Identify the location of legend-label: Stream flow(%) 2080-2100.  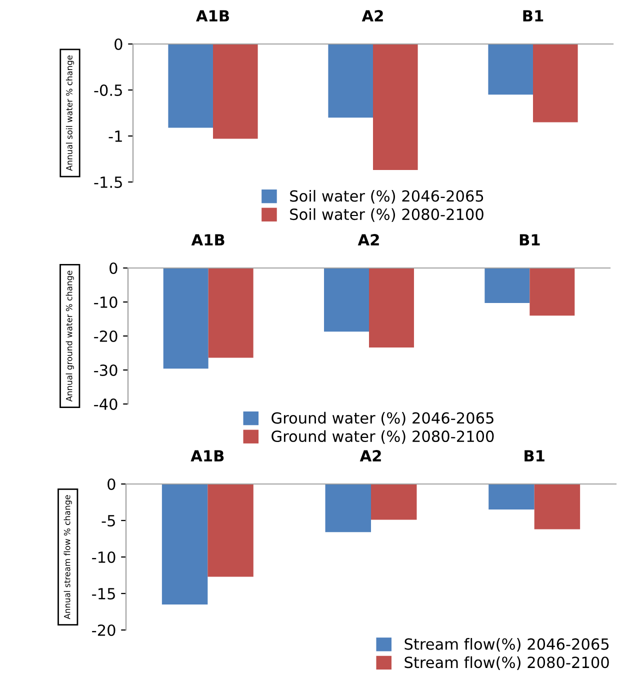
(506, 663).